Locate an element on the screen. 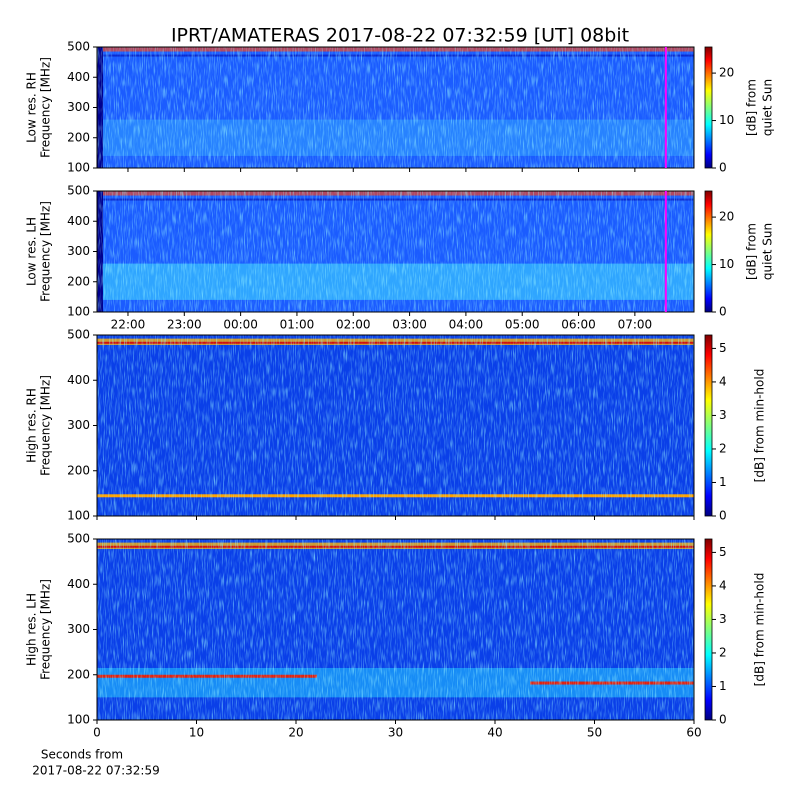  x-tick-label: 23:00 is located at coordinates (184, 325).